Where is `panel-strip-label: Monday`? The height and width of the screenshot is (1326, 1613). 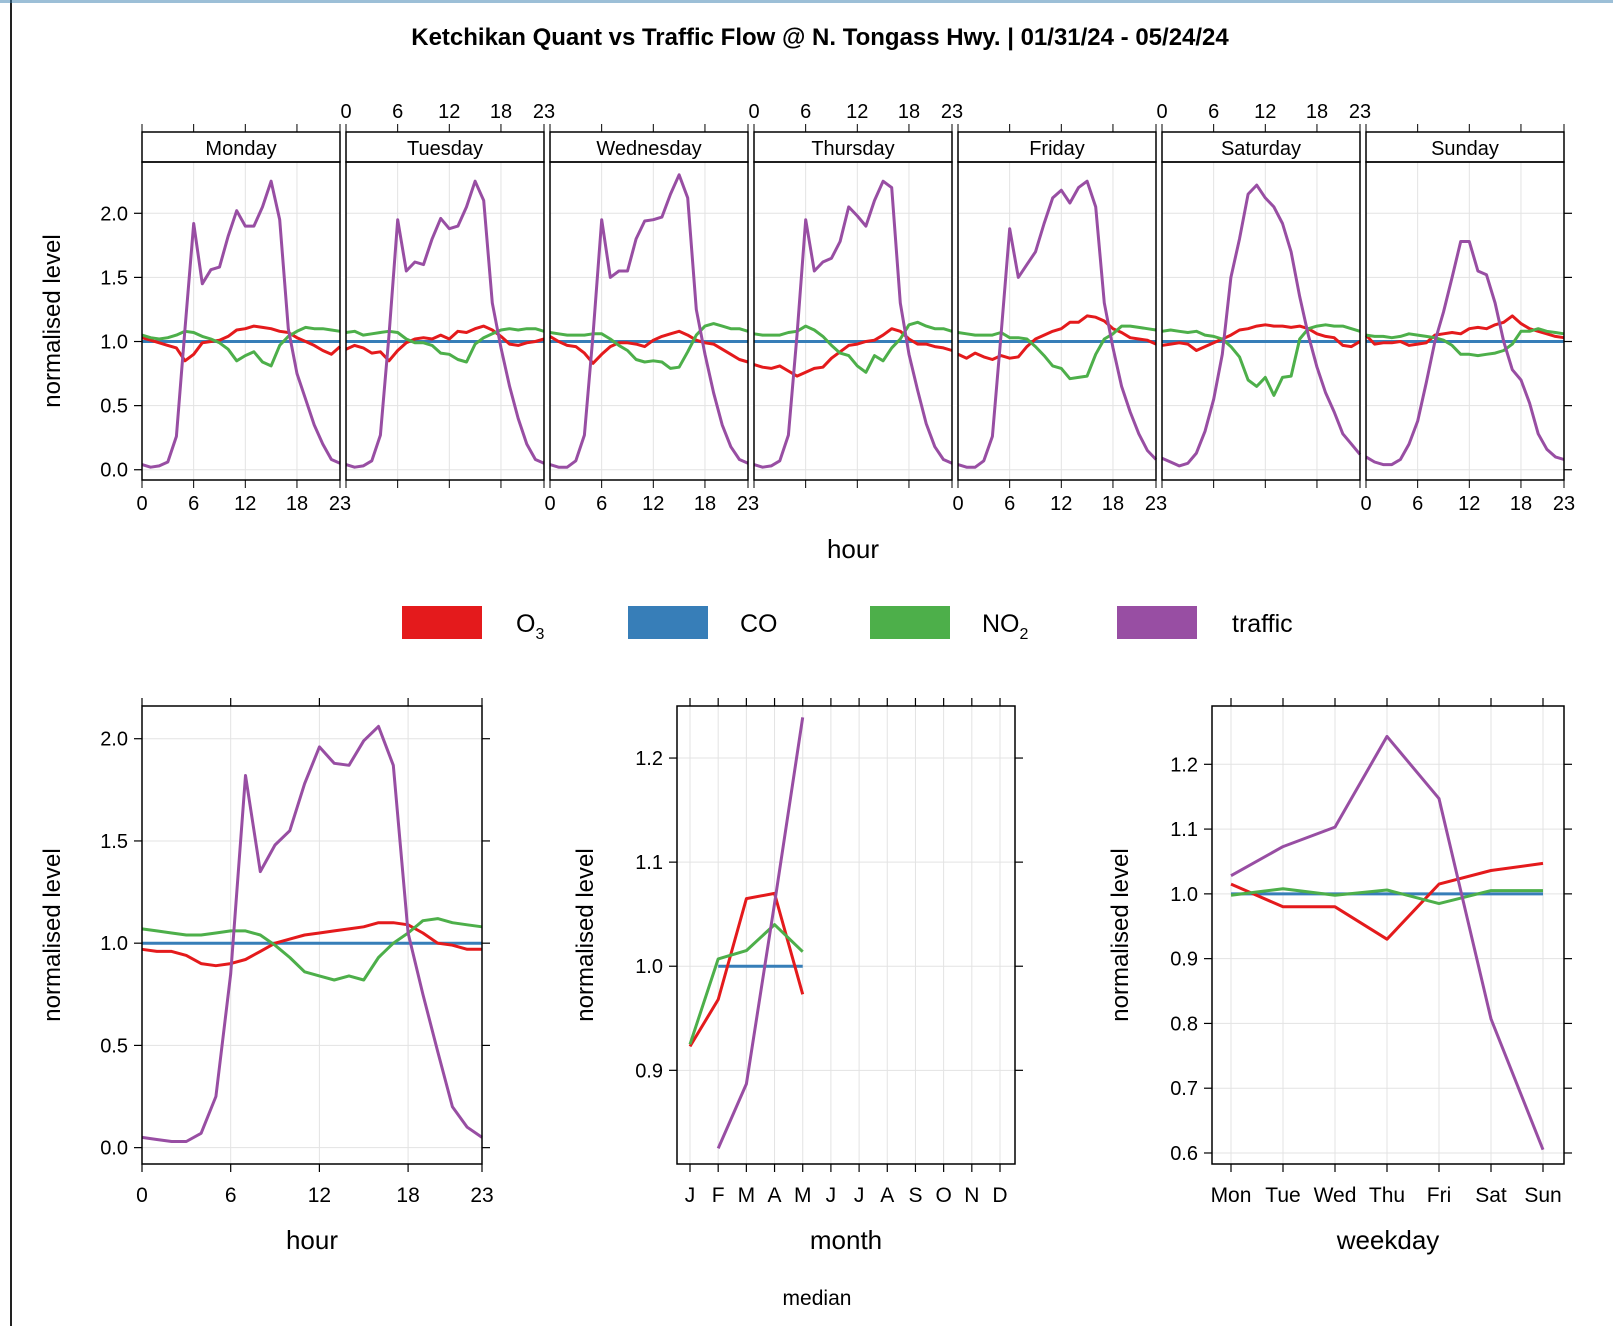 panel-strip-label: Monday is located at coordinates (240, 149).